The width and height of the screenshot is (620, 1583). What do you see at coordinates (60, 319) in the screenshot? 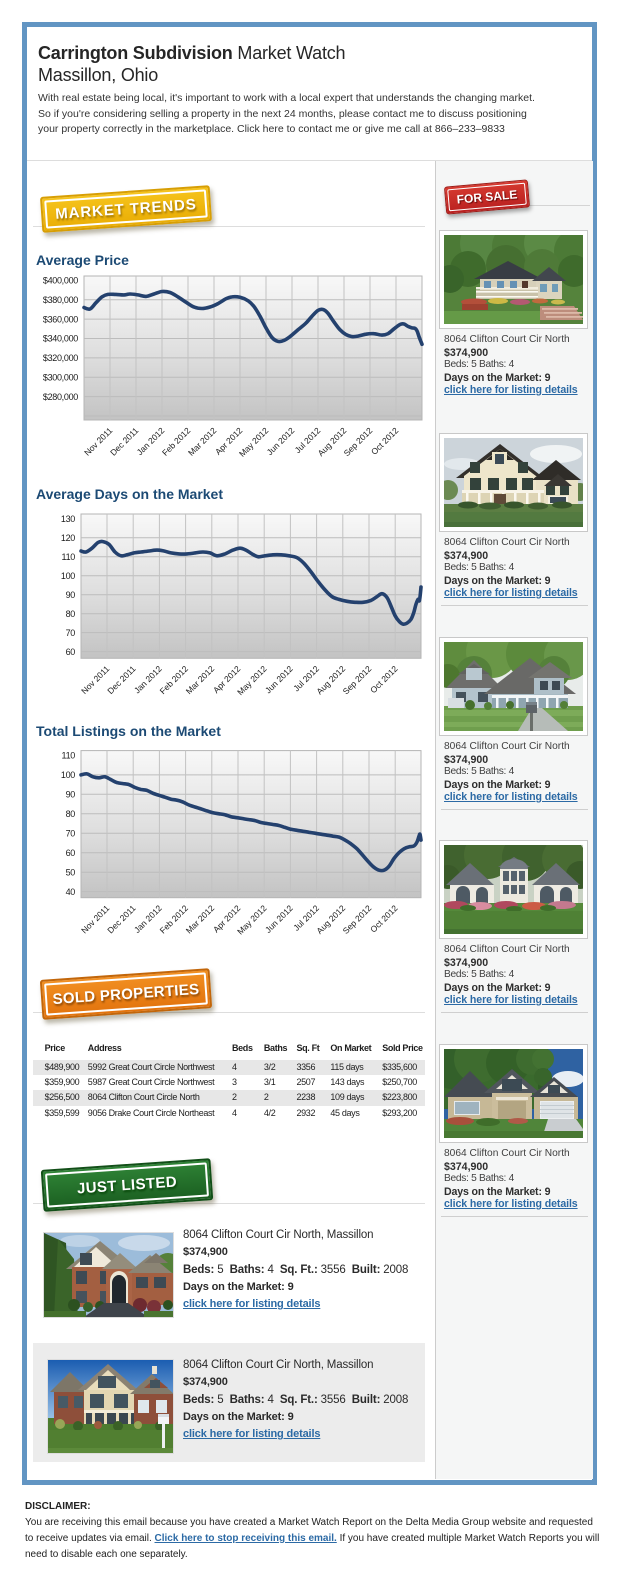
I see `svg-text: $360,000` at bounding box center [60, 319].